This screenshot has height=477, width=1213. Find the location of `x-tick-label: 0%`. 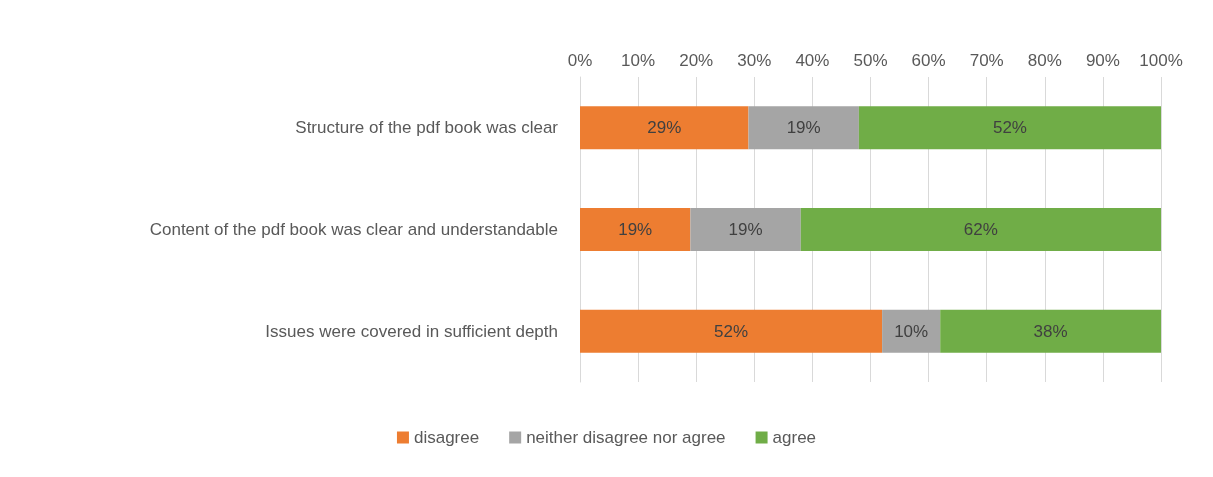

x-tick-label: 0% is located at coordinates (580, 60).